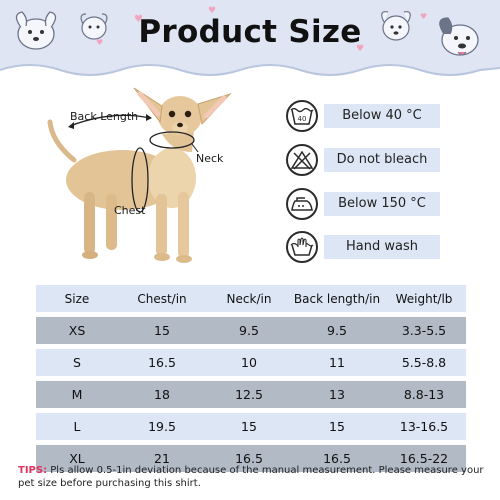 The height and width of the screenshot is (500, 500). Describe the element at coordinates (302, 119) in the screenshot. I see `wash-temperature-icon-text: 40` at that location.